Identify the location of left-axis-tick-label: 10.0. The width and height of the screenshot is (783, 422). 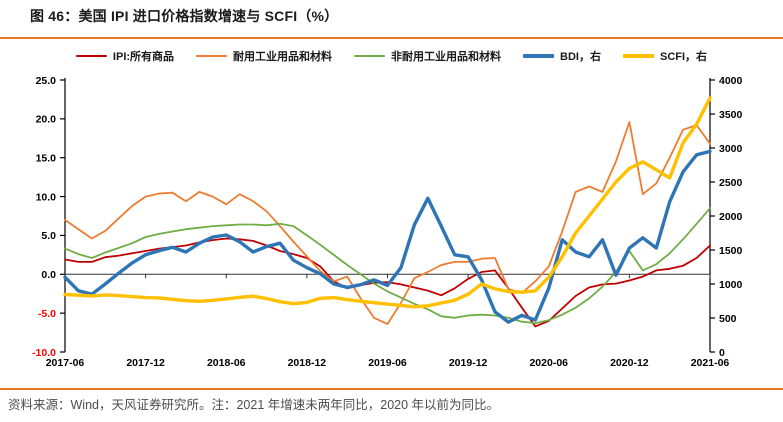
(46, 197).